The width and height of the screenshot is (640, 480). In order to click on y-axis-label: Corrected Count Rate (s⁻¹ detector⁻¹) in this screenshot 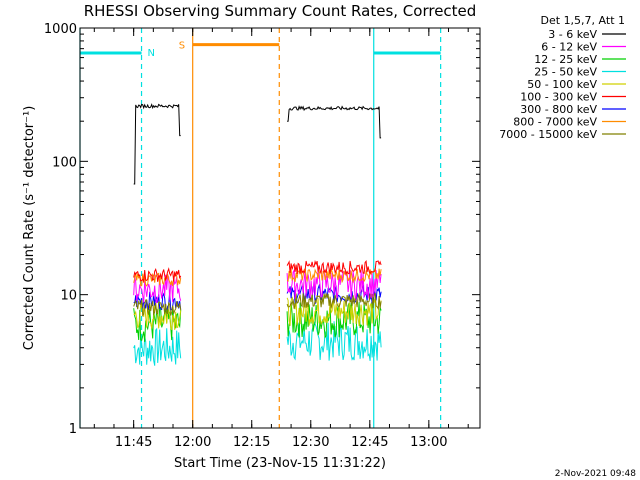, I will do `click(29, 228)`.